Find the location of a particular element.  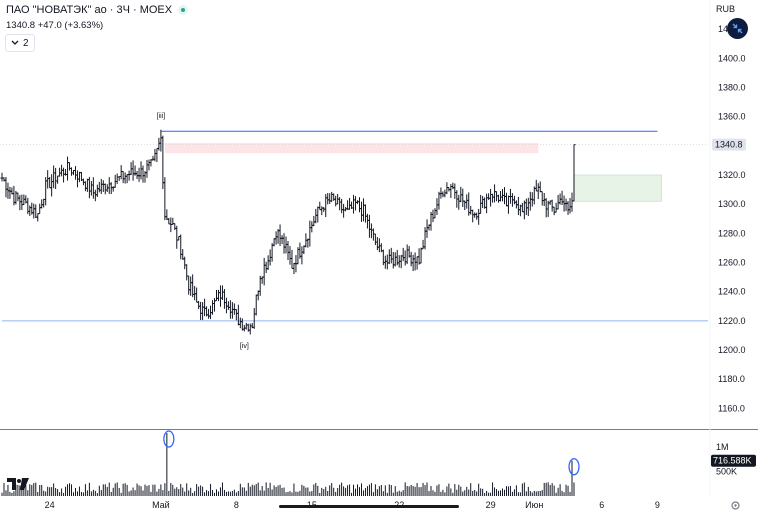

y-tick-label: 1380.0 is located at coordinates (732, 88).